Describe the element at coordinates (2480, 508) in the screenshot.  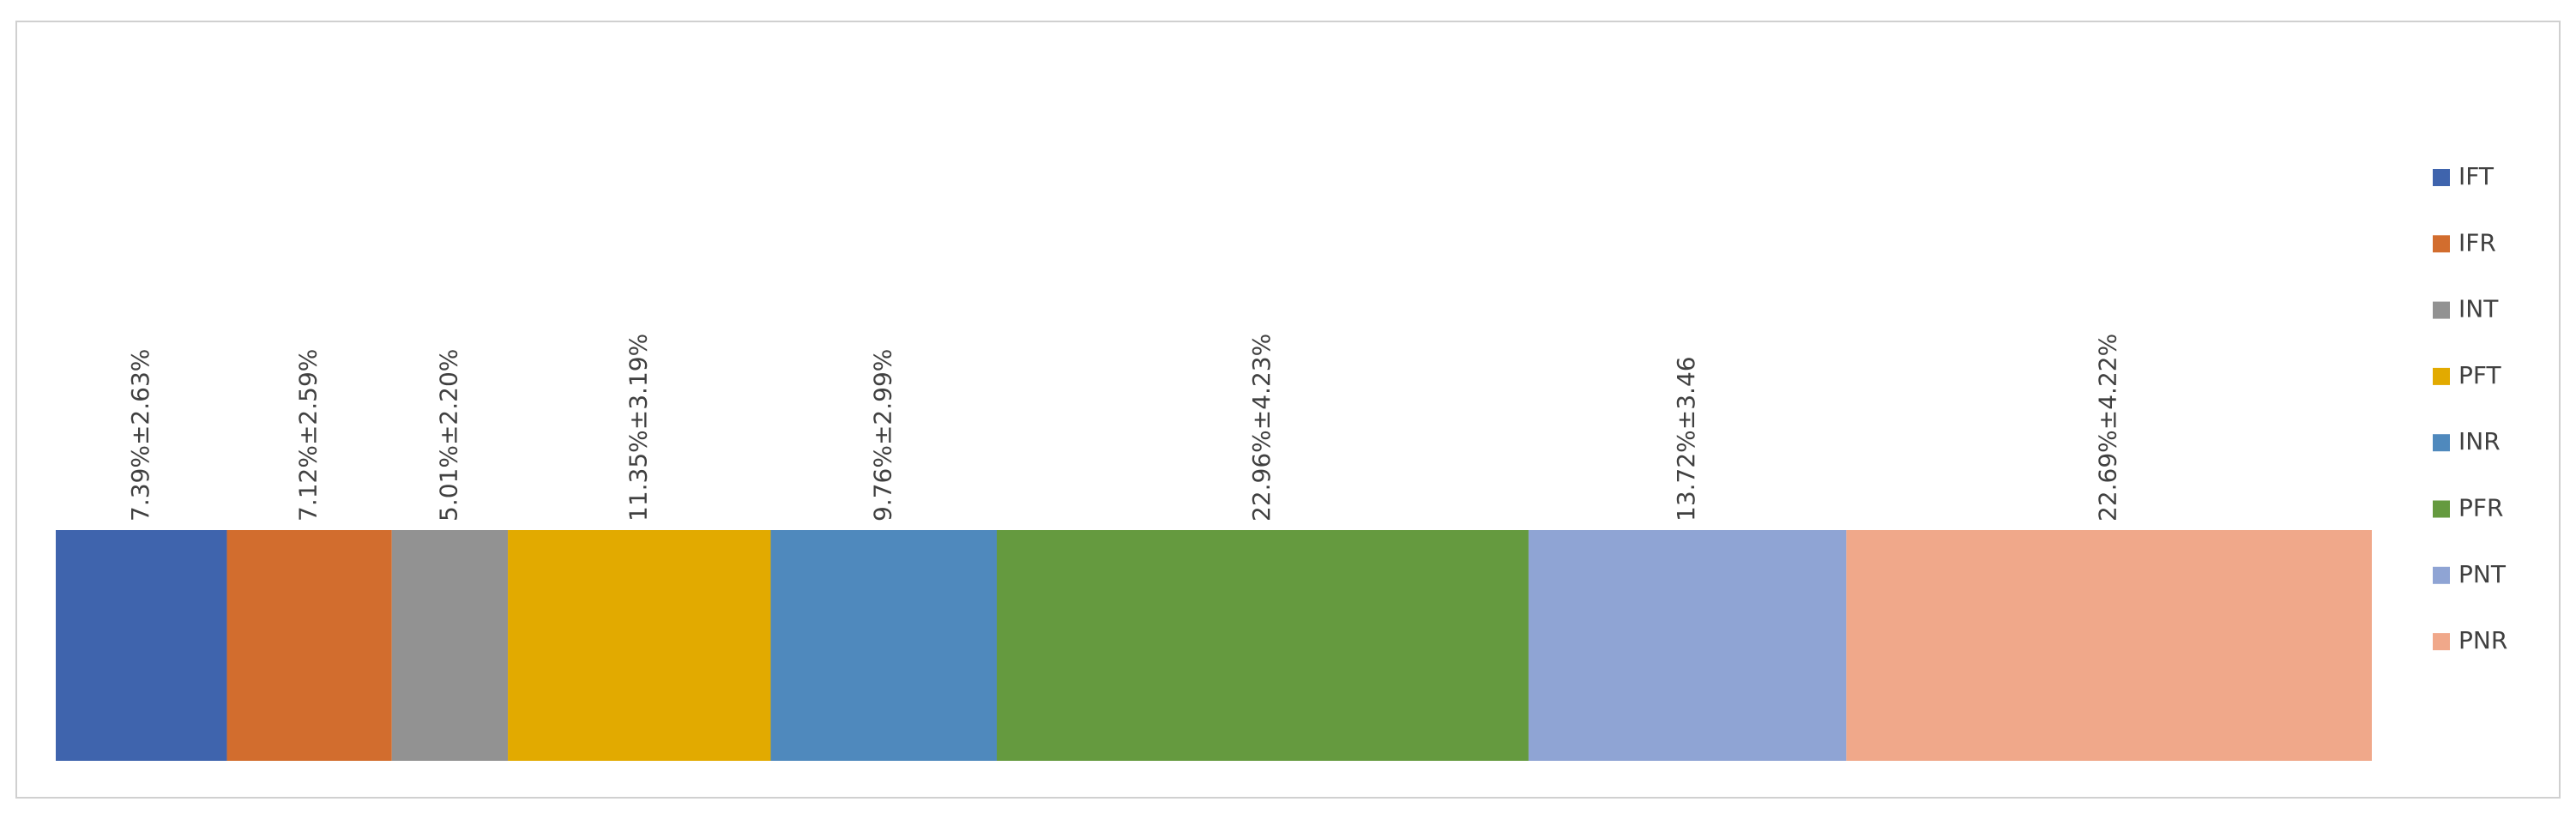
I see `legend-text: PFR` at that location.